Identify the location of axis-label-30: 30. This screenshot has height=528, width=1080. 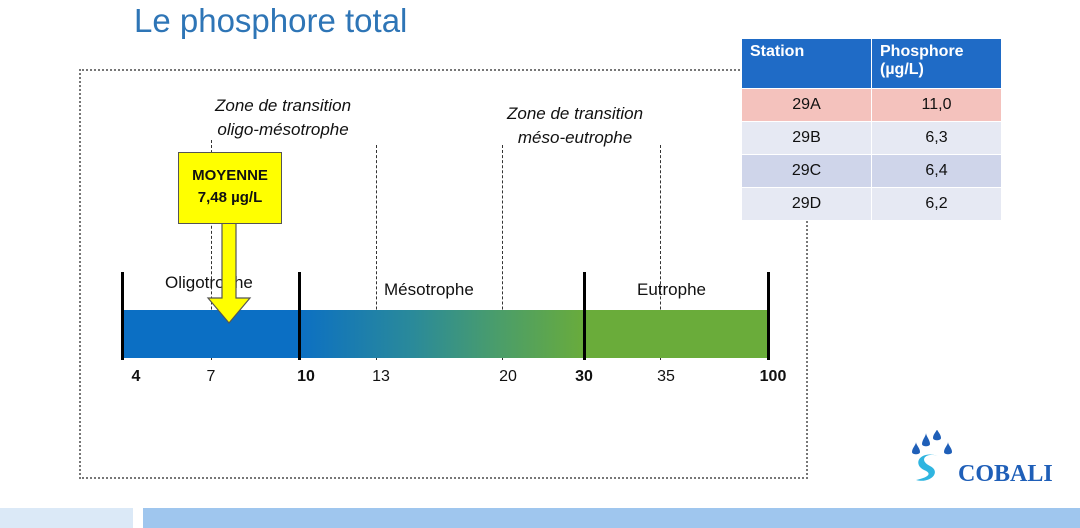
(584, 376).